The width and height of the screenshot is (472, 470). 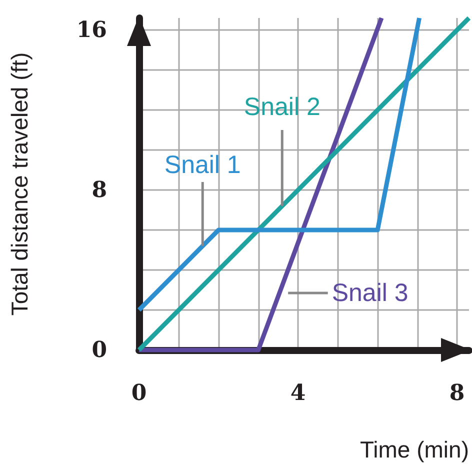 I want to click on y-tick-label: 0, so click(x=99, y=350).